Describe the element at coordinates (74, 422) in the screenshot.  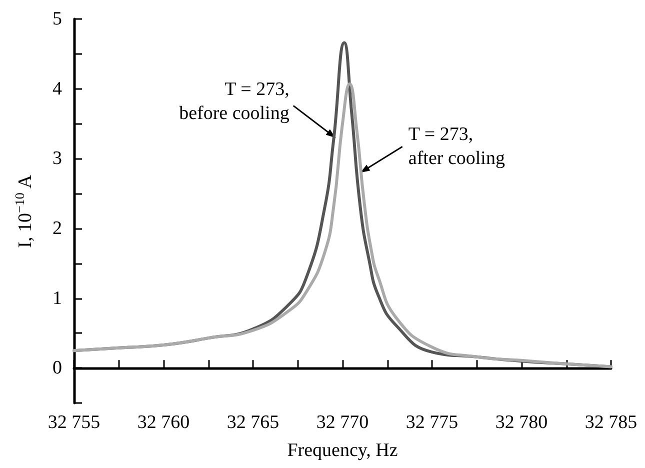
I see `x-tick-label: 32 755` at that location.